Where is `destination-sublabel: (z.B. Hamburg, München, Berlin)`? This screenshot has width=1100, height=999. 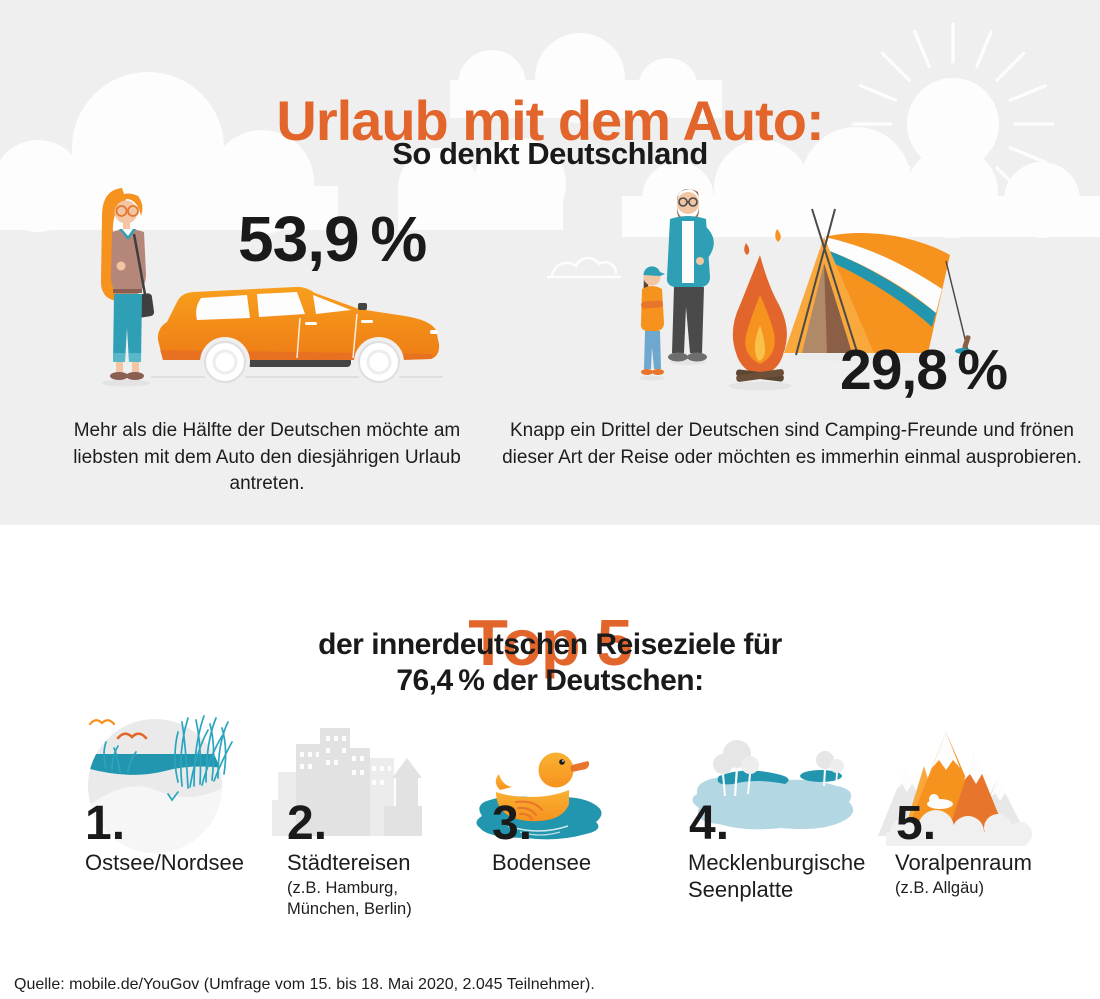 destination-sublabel: (z.B. Hamburg, München, Berlin) is located at coordinates (349, 898).